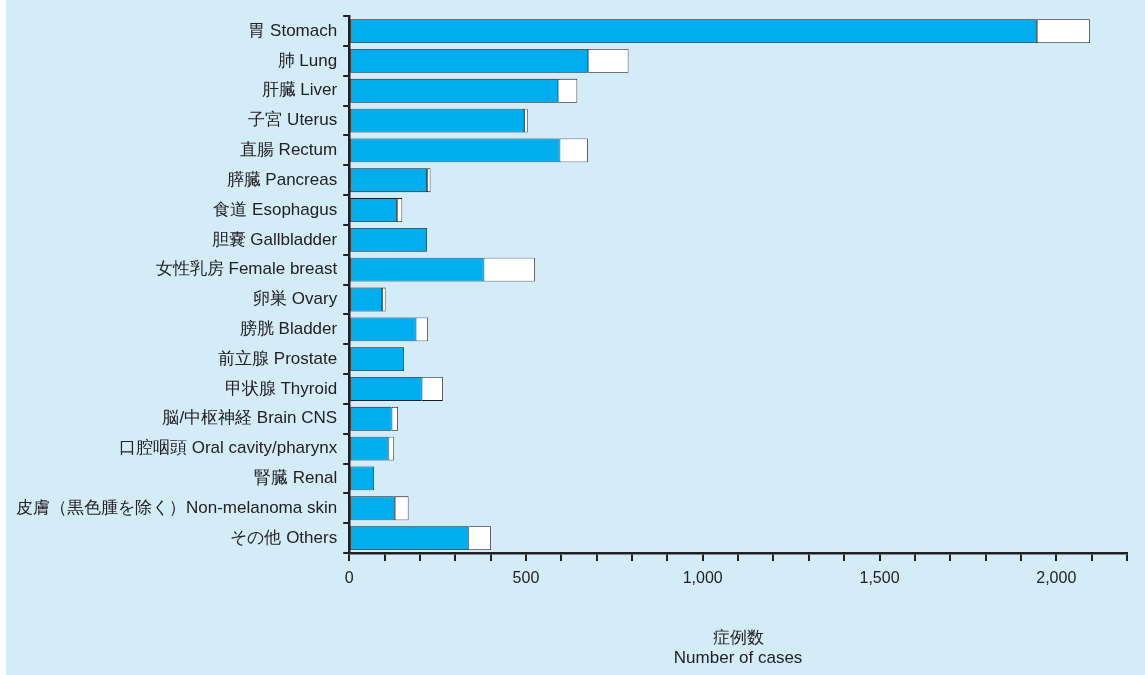 The width and height of the screenshot is (1145, 675). Describe the element at coordinates (296, 478) in the screenshot. I see `y-tick-label: 腎臓 Renal` at that location.